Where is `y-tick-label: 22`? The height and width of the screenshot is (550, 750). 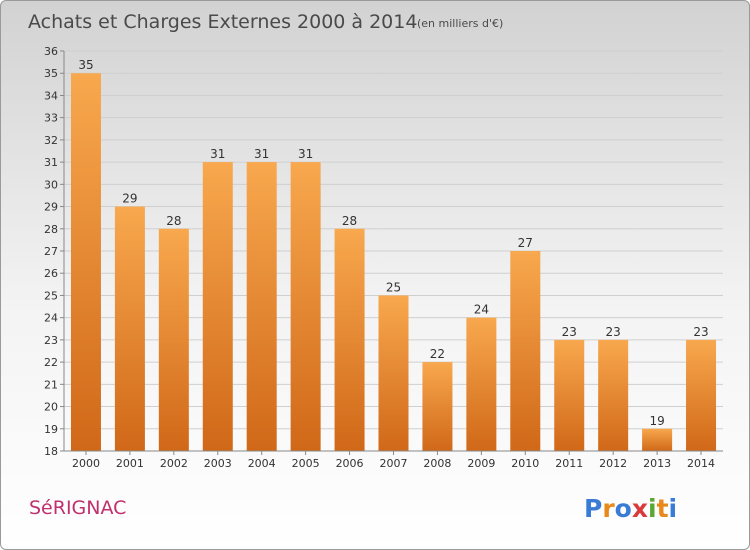
y-tick-label: 22 is located at coordinates (51, 362).